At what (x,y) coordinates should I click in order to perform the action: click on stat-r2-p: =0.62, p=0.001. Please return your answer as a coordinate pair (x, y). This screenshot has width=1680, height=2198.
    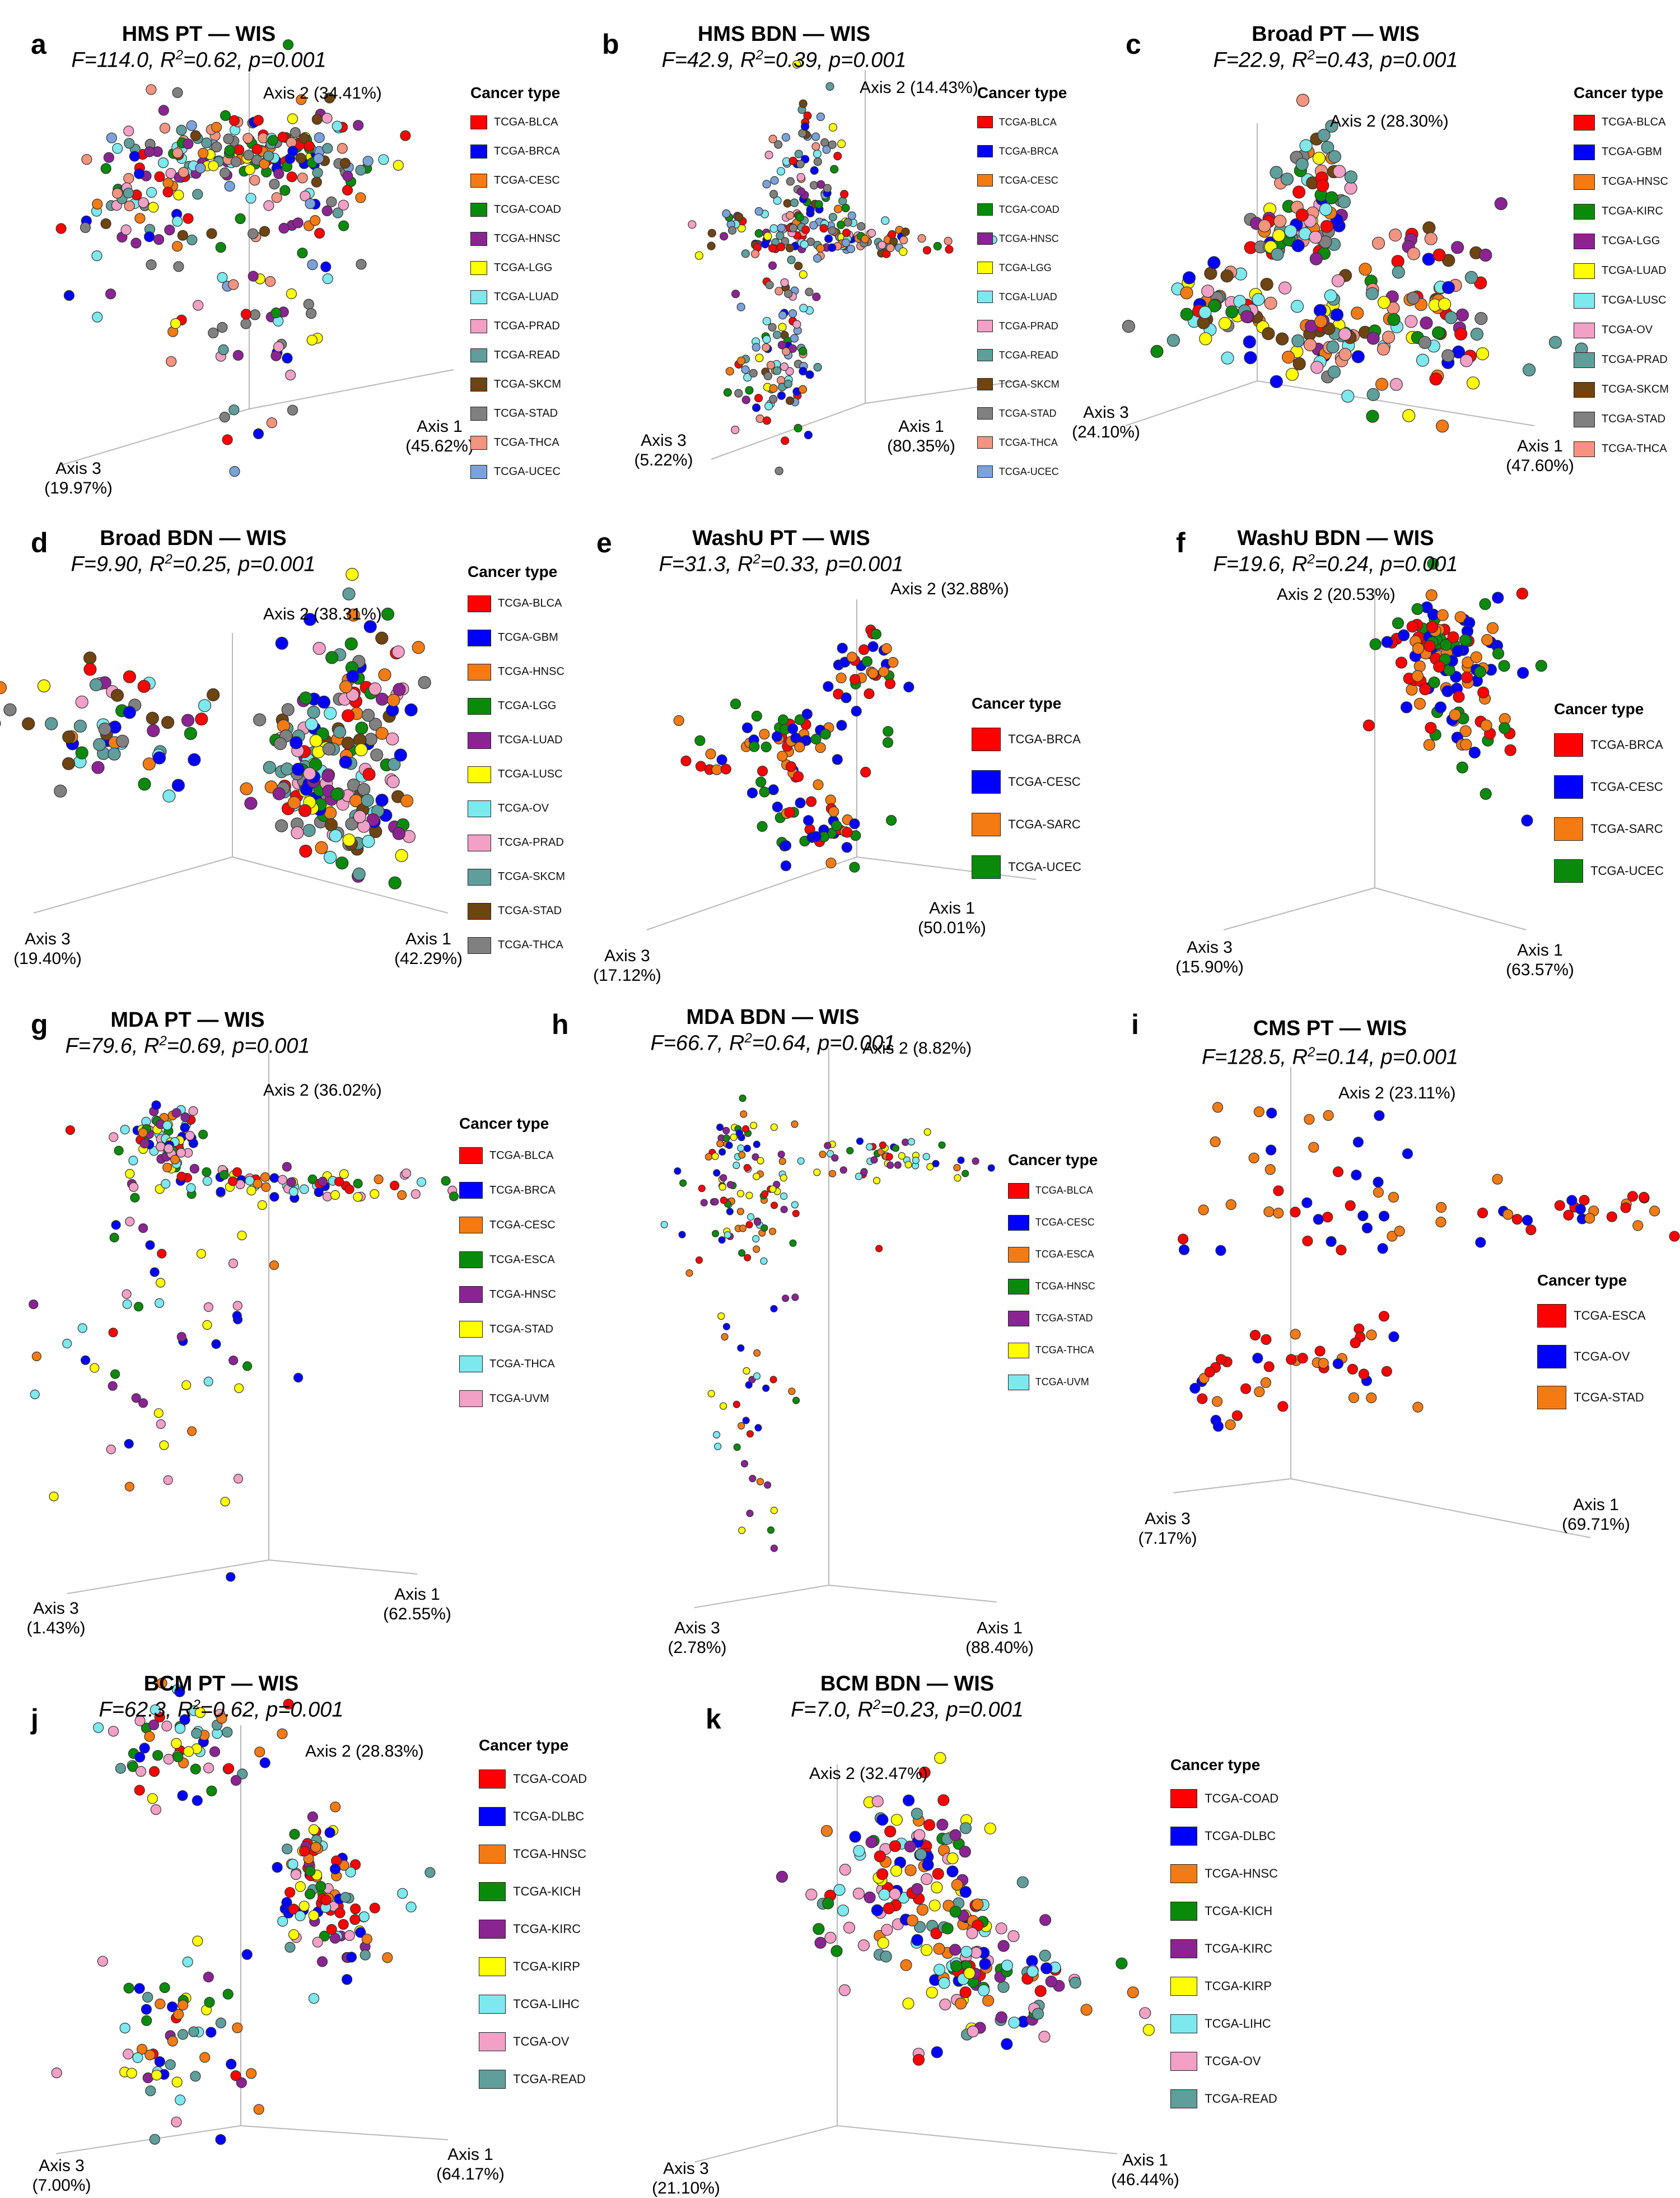
    Looking at the image, I should click on (272, 1710).